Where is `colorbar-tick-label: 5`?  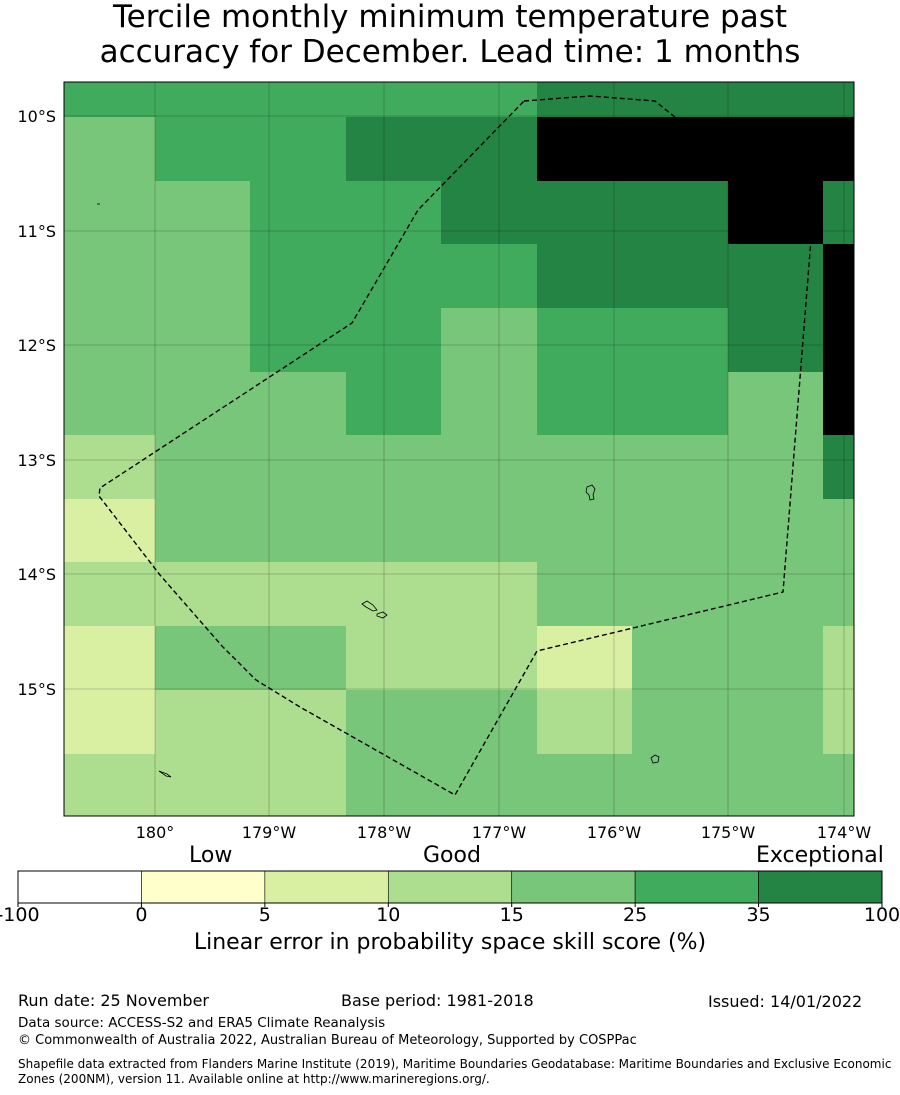 colorbar-tick-label: 5 is located at coordinates (265, 915).